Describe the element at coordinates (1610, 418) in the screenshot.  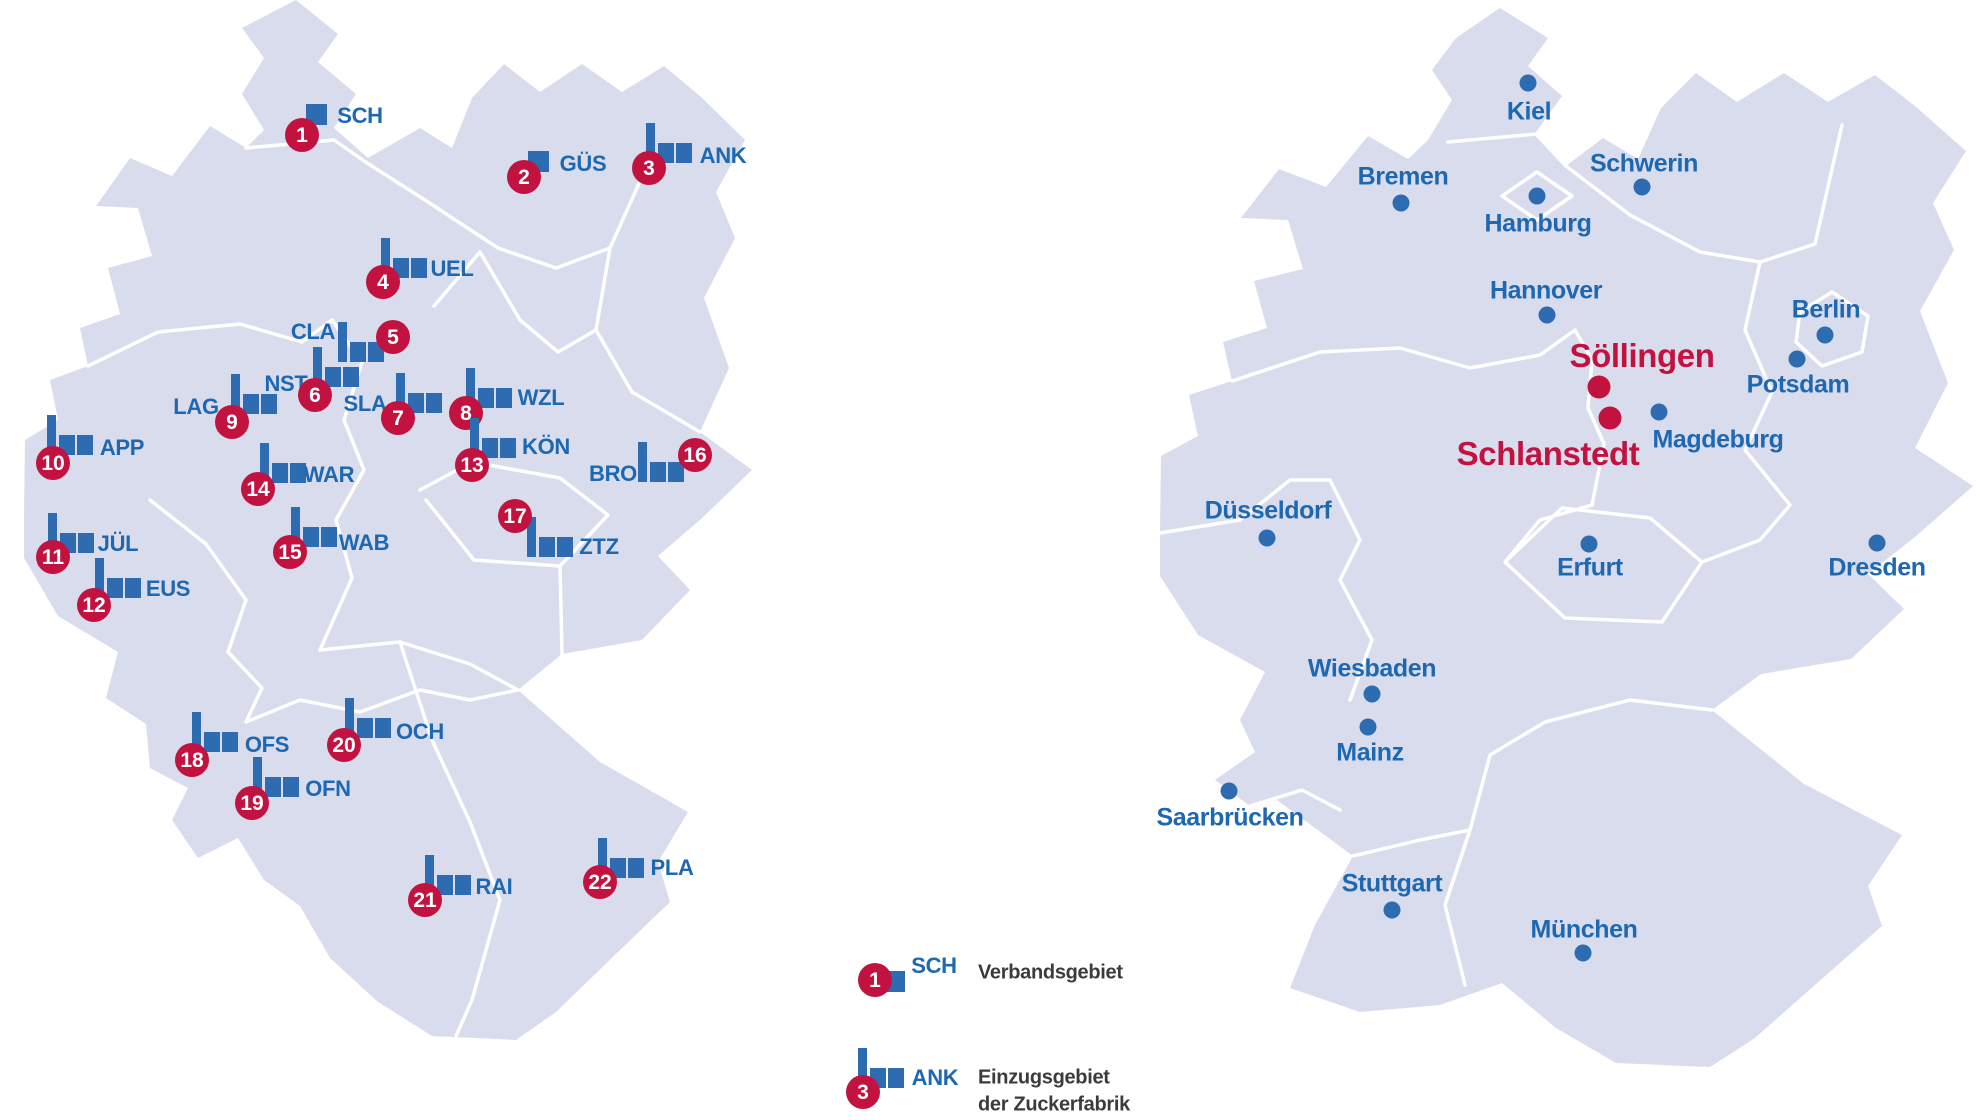
I see `city-dot-Schlanstedt` at that location.